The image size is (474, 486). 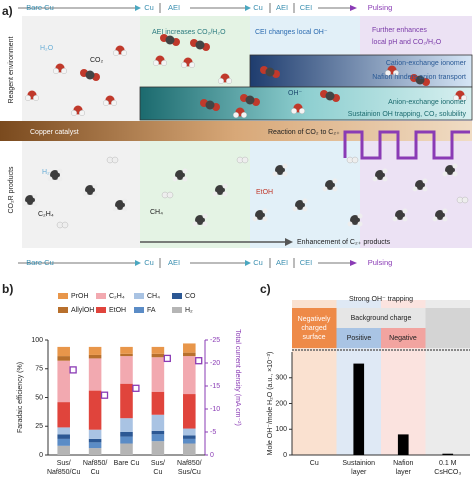 What do you see at coordinates (215, 340) in the screenshot?
I see `y2-tick-label: -25` at bounding box center [215, 340].